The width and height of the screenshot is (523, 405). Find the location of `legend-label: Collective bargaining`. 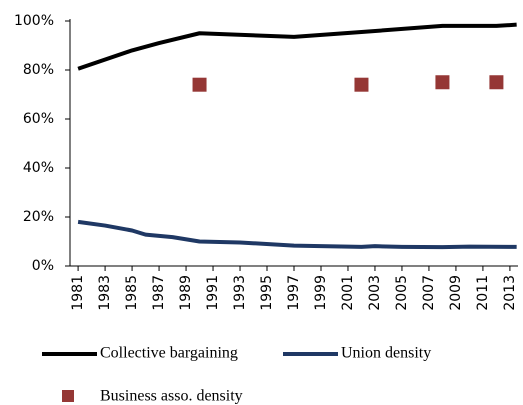

legend-label: Collective bargaining is located at coordinates (169, 353).